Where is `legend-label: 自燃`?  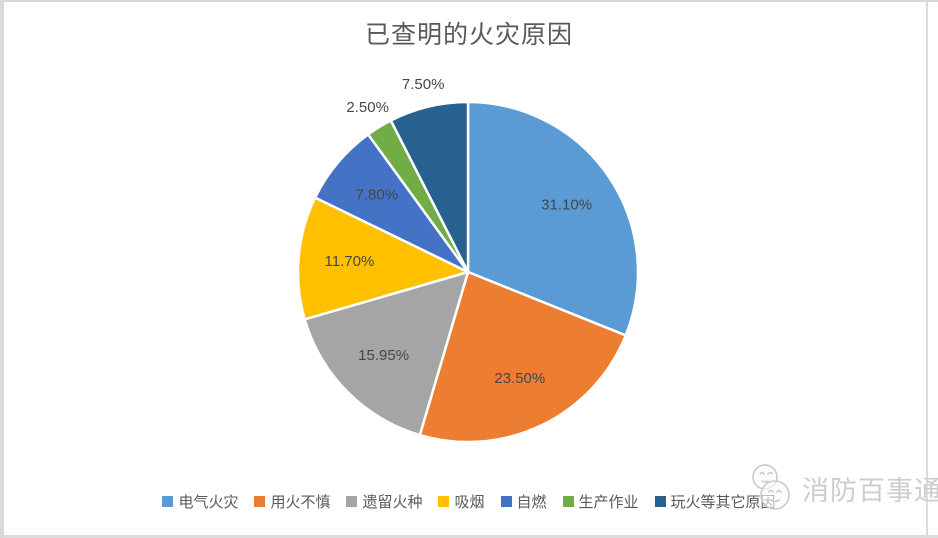
legend-label: 自燃 is located at coordinates (531, 502).